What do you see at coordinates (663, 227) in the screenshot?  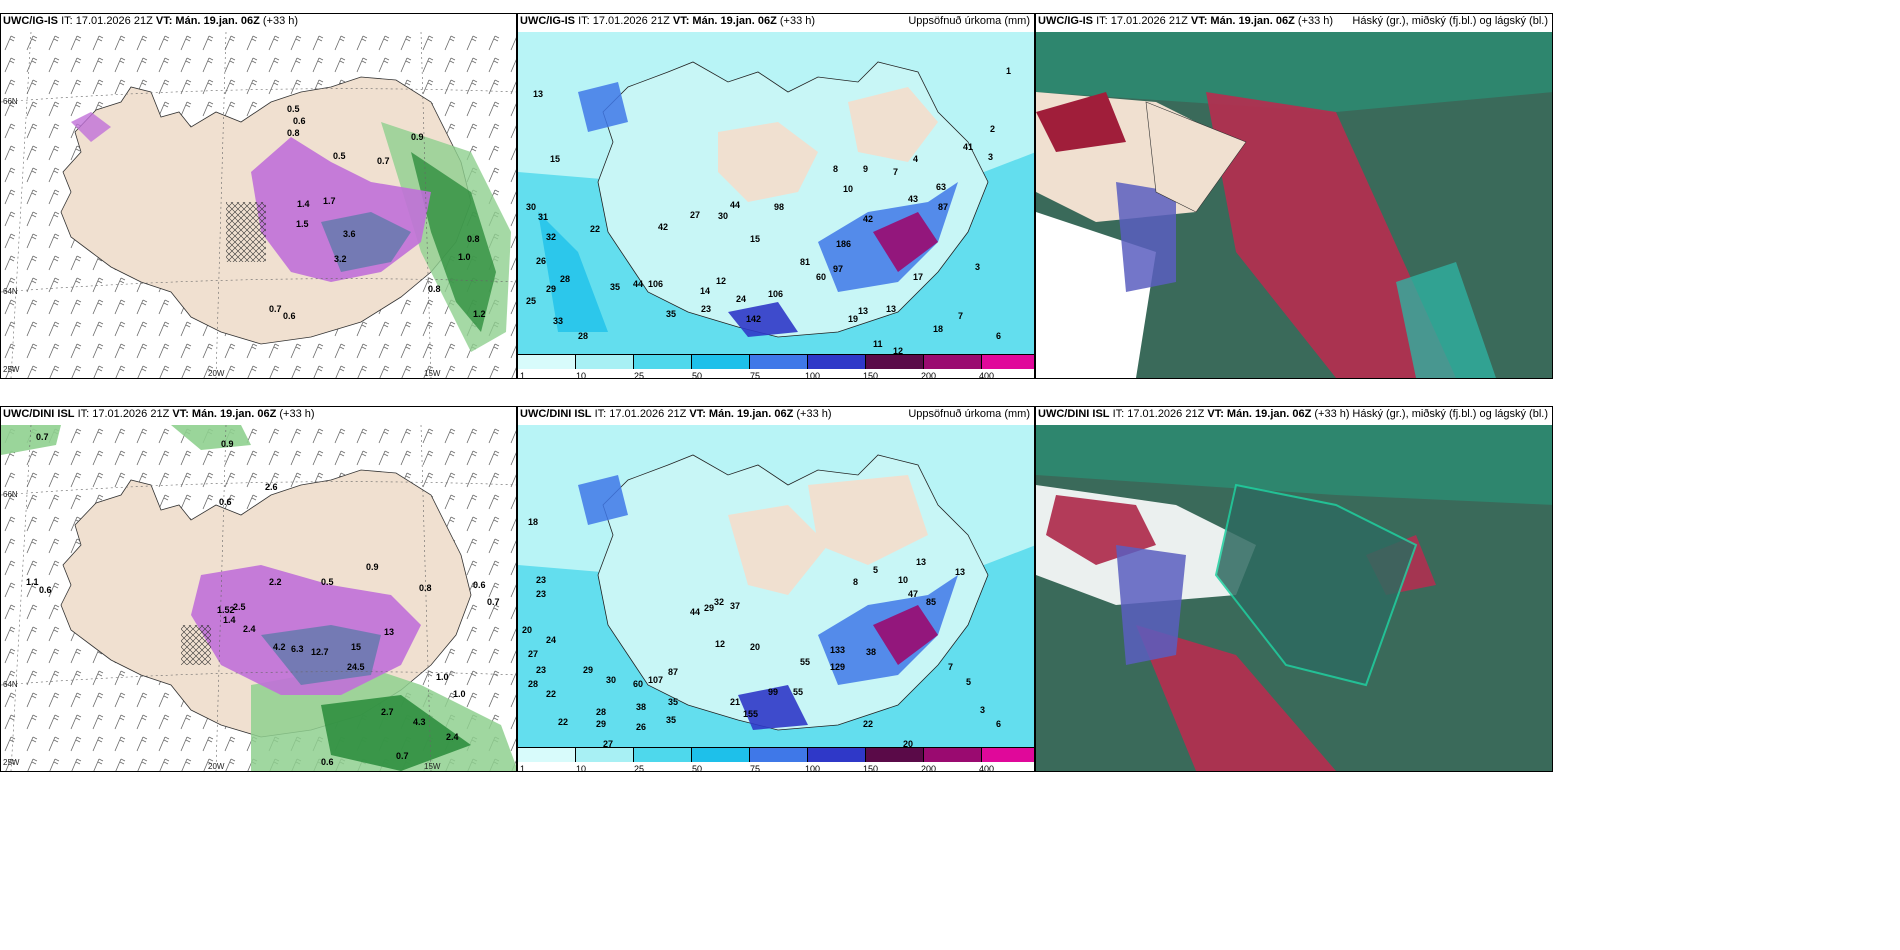 I see `svg-text: 42` at bounding box center [663, 227].